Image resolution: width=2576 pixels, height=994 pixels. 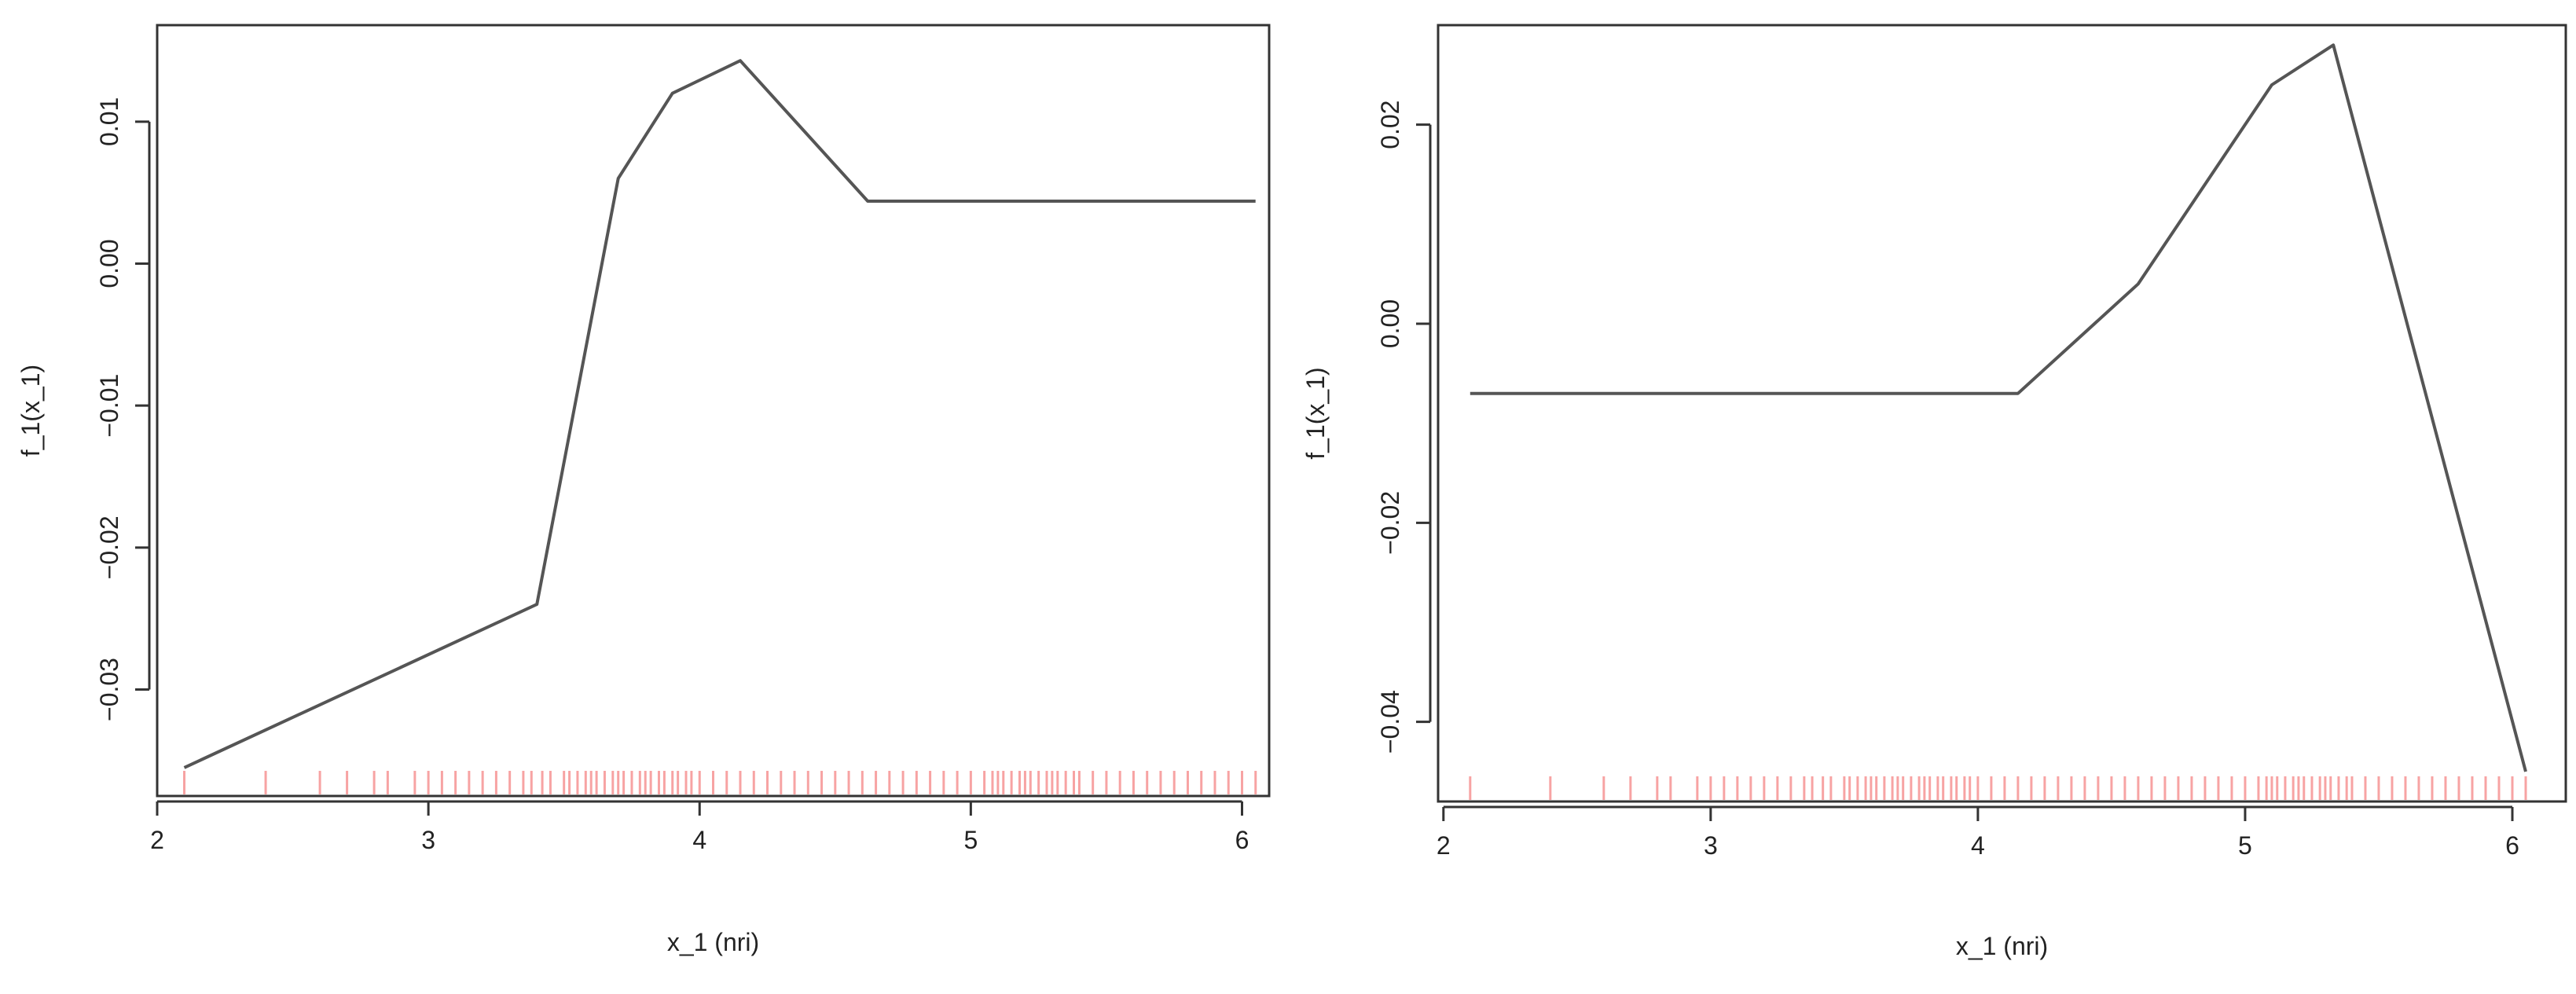 What do you see at coordinates (1366, 427) in the screenshot?
I see `y-axis: −0.04 −0.02 0.00 0.02 f_1(x_1)` at bounding box center [1366, 427].